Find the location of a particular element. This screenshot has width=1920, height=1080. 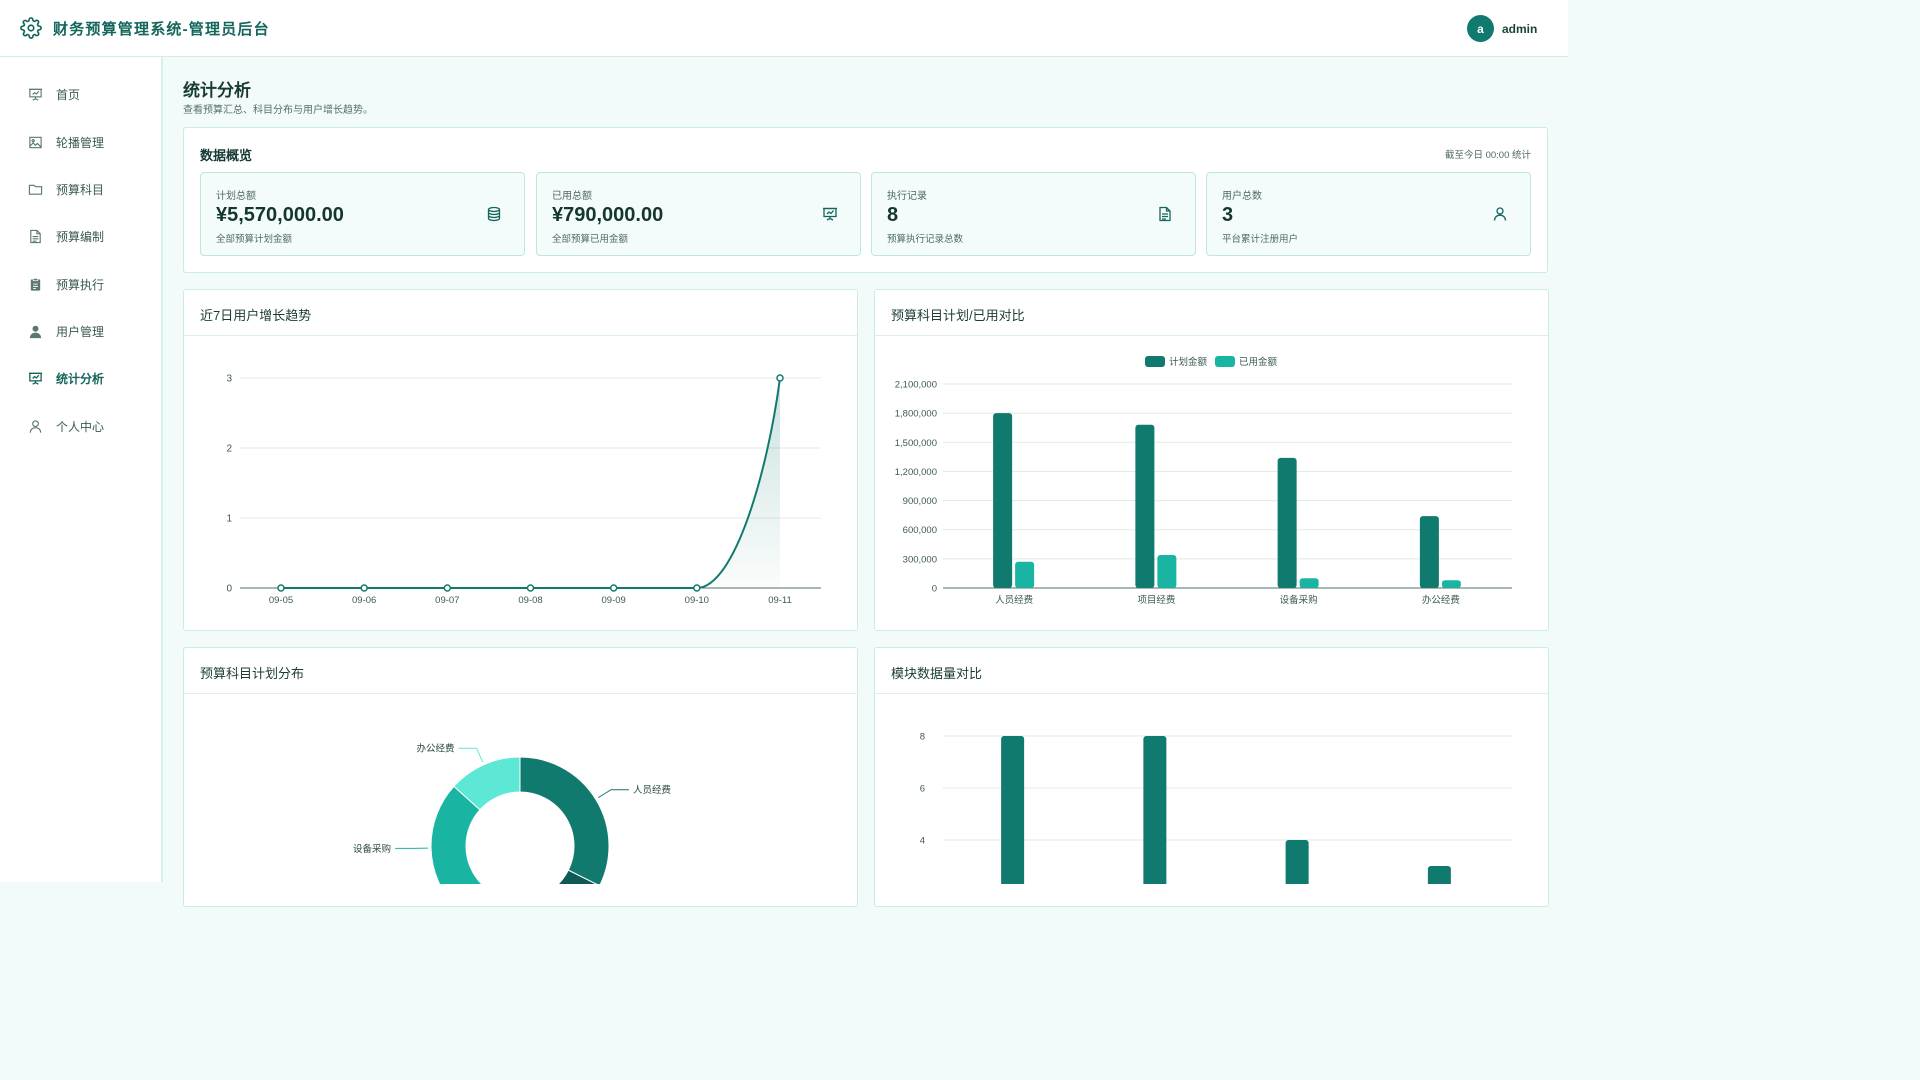

app-title: 财务预算管理系统-管理员后台 is located at coordinates (161, 29).